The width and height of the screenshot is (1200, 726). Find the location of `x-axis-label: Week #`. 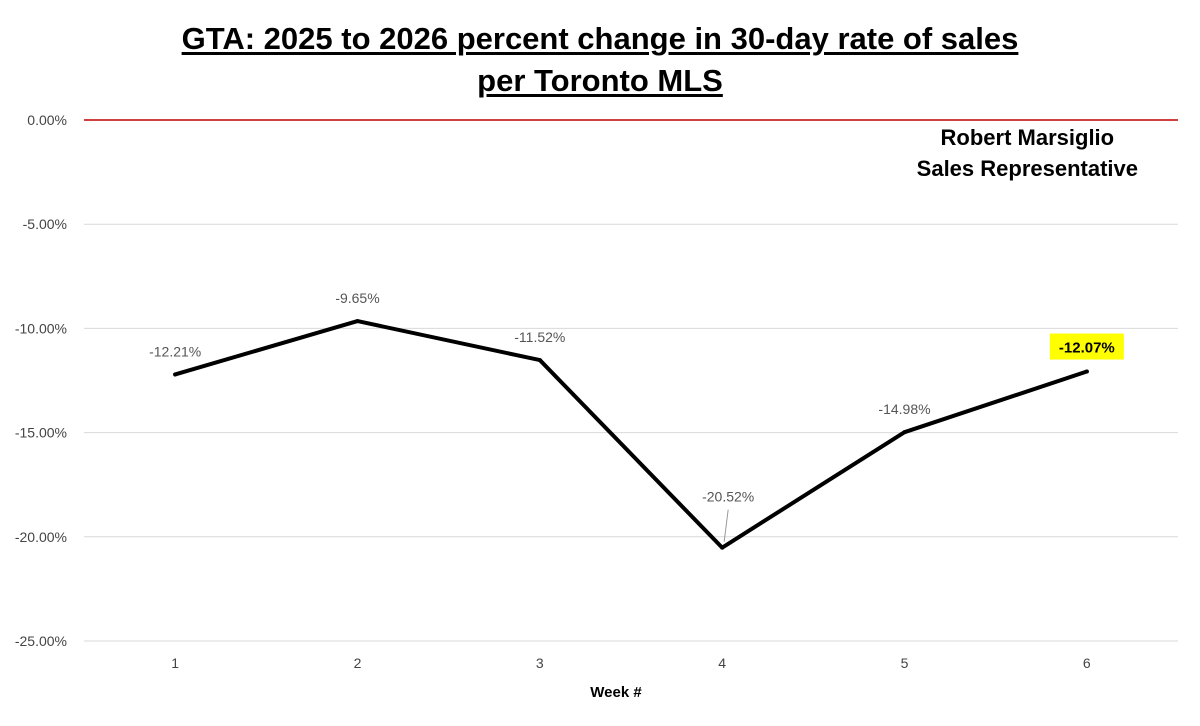

x-axis-label: Week # is located at coordinates (616, 692).